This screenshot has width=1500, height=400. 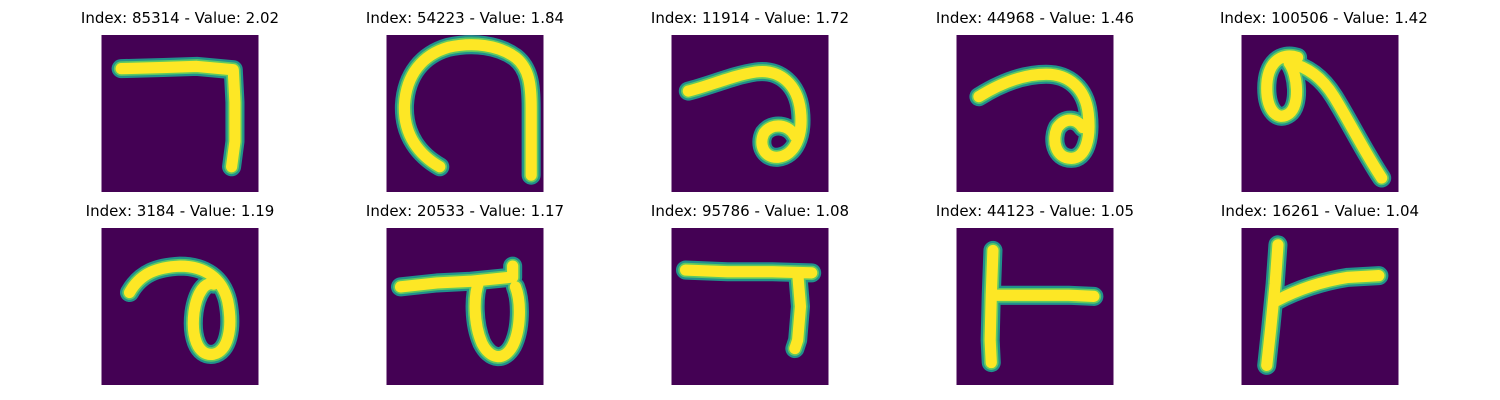 What do you see at coordinates (750, 18) in the screenshot?
I see `panel-title: Index: 11914 - Value: 1.72` at bounding box center [750, 18].